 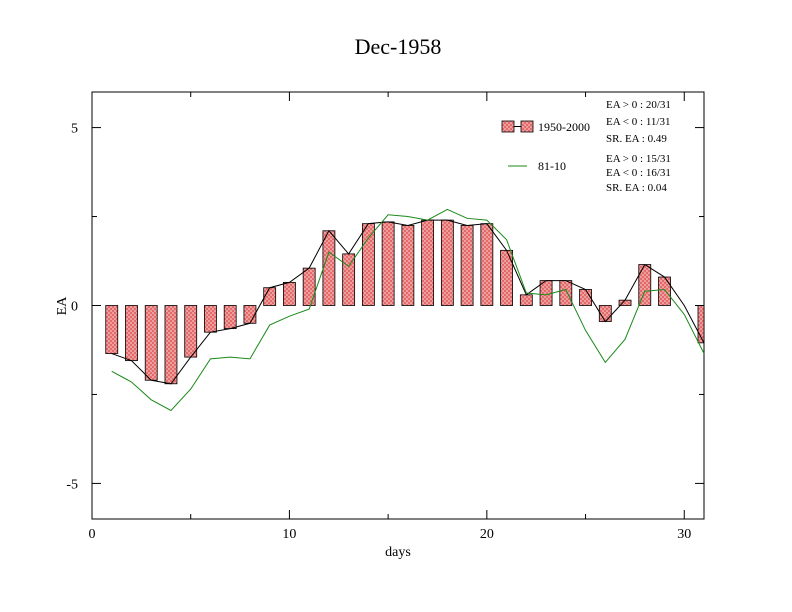 I want to click on y-tick-label-5: 5, so click(x=74, y=129).